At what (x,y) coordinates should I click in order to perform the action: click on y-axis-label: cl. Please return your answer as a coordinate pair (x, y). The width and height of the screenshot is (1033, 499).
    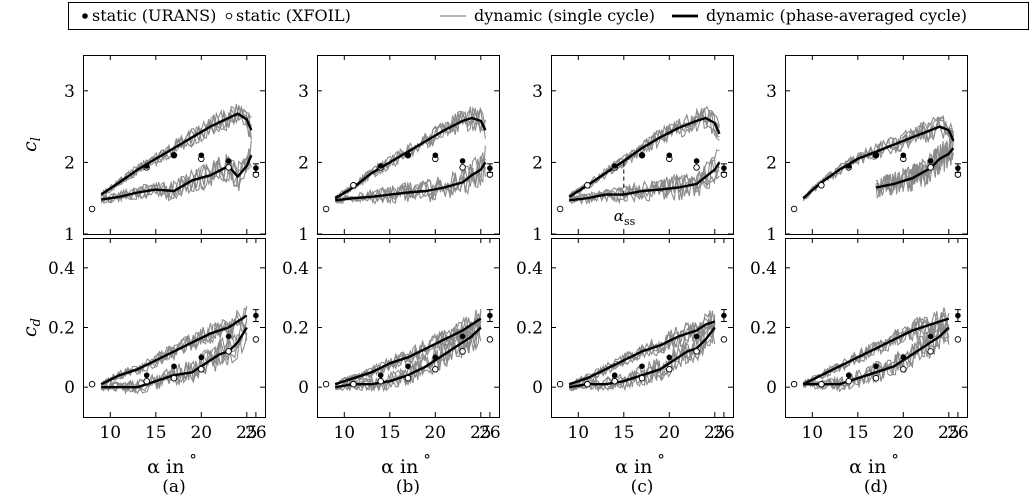
    Looking at the image, I should click on (31, 144).